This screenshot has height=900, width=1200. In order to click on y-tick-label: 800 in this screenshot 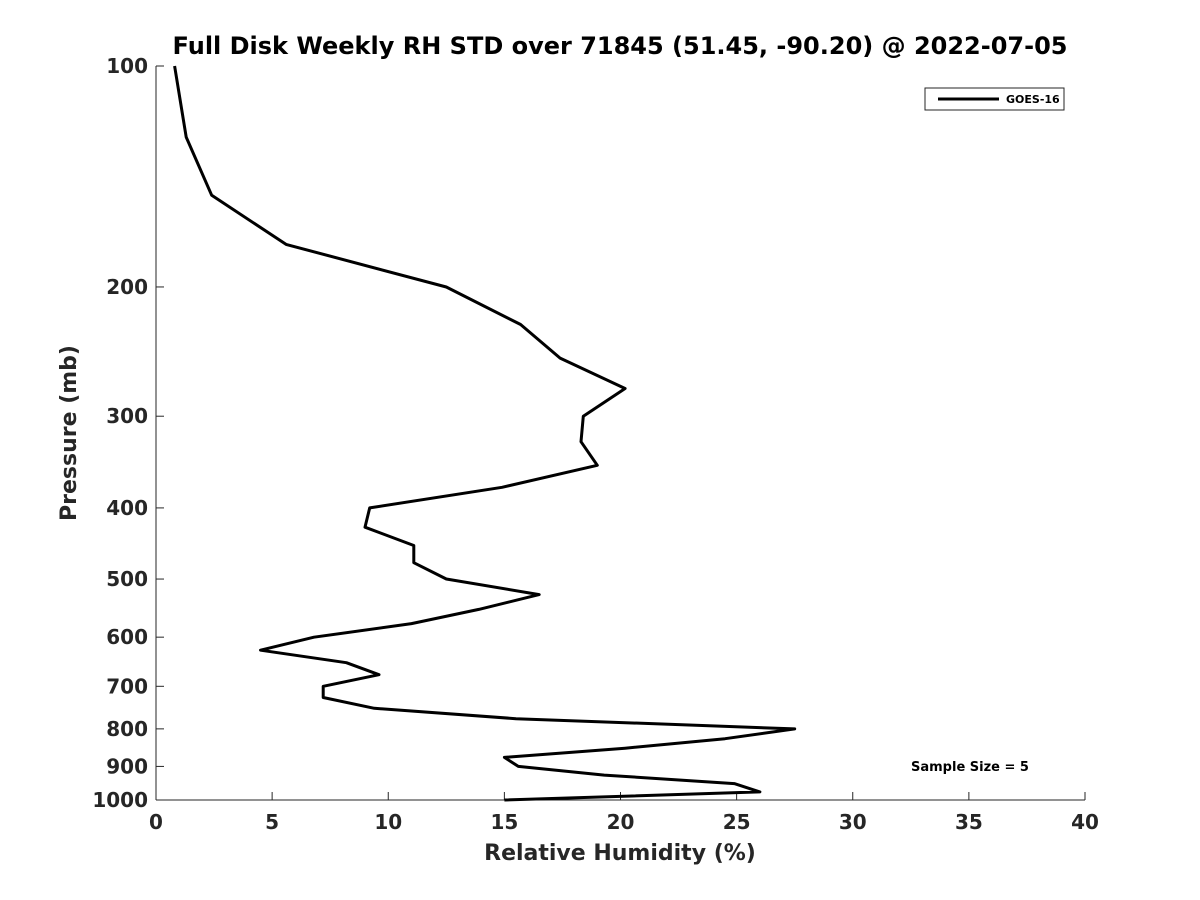, I will do `click(127, 729)`.